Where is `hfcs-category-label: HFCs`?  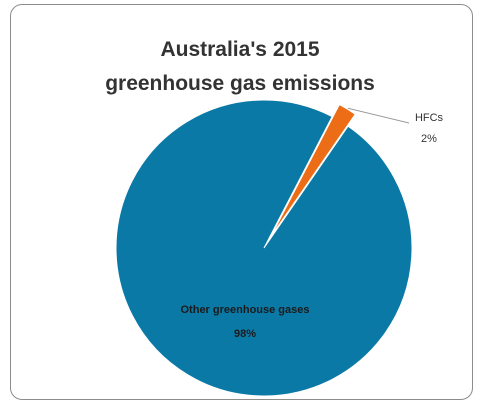 hfcs-category-label: HFCs is located at coordinates (429, 118).